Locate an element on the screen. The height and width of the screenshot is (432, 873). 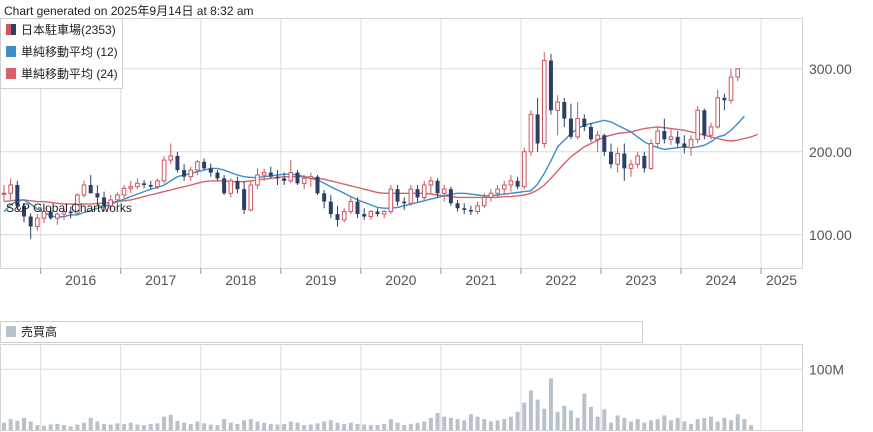
x-tick-label: 2024 is located at coordinates (720, 280).